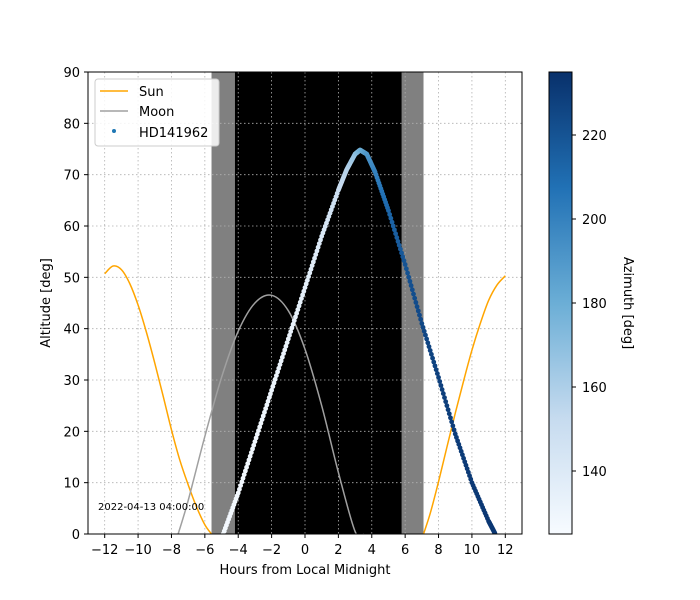 Image resolution: width=700 pixels, height=600 pixels. What do you see at coordinates (71, 227) in the screenshot?
I see `y-tick-label: 60` at bounding box center [71, 227].